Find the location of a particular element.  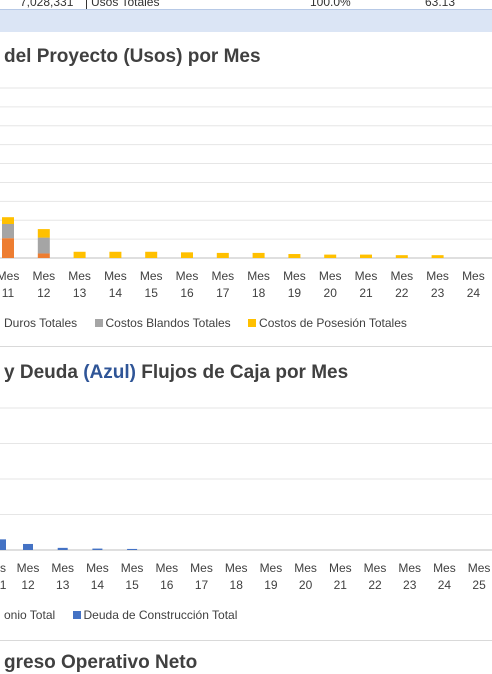

legend-item-hard-costs: Duros Totales is located at coordinates (40, 323).